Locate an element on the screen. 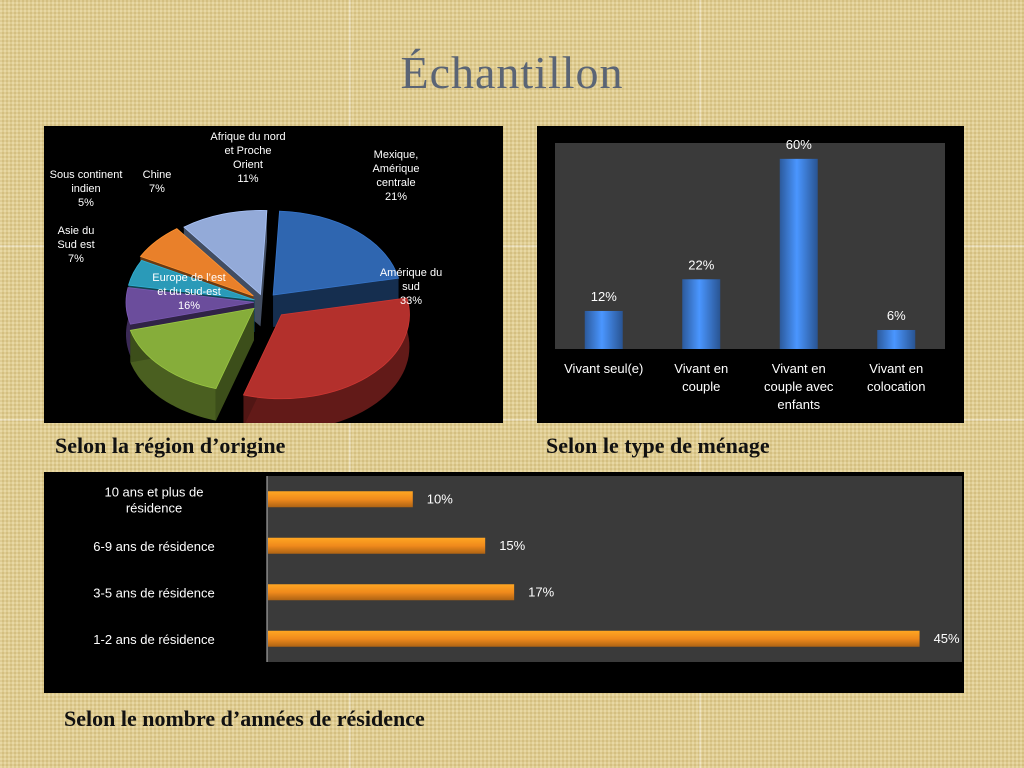 The height and width of the screenshot is (768, 1024). column-category-label: Vivant en couple is located at coordinates (701, 377).